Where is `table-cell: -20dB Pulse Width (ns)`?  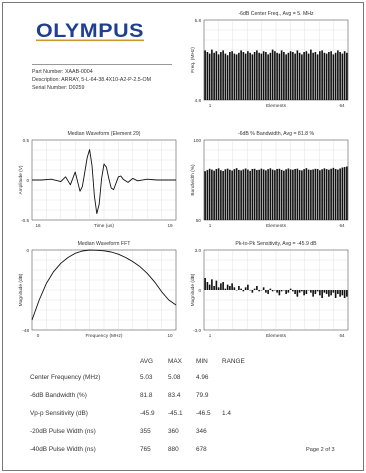 table-cell: -20dB Pulse Width (ns) is located at coordinates (63, 431).